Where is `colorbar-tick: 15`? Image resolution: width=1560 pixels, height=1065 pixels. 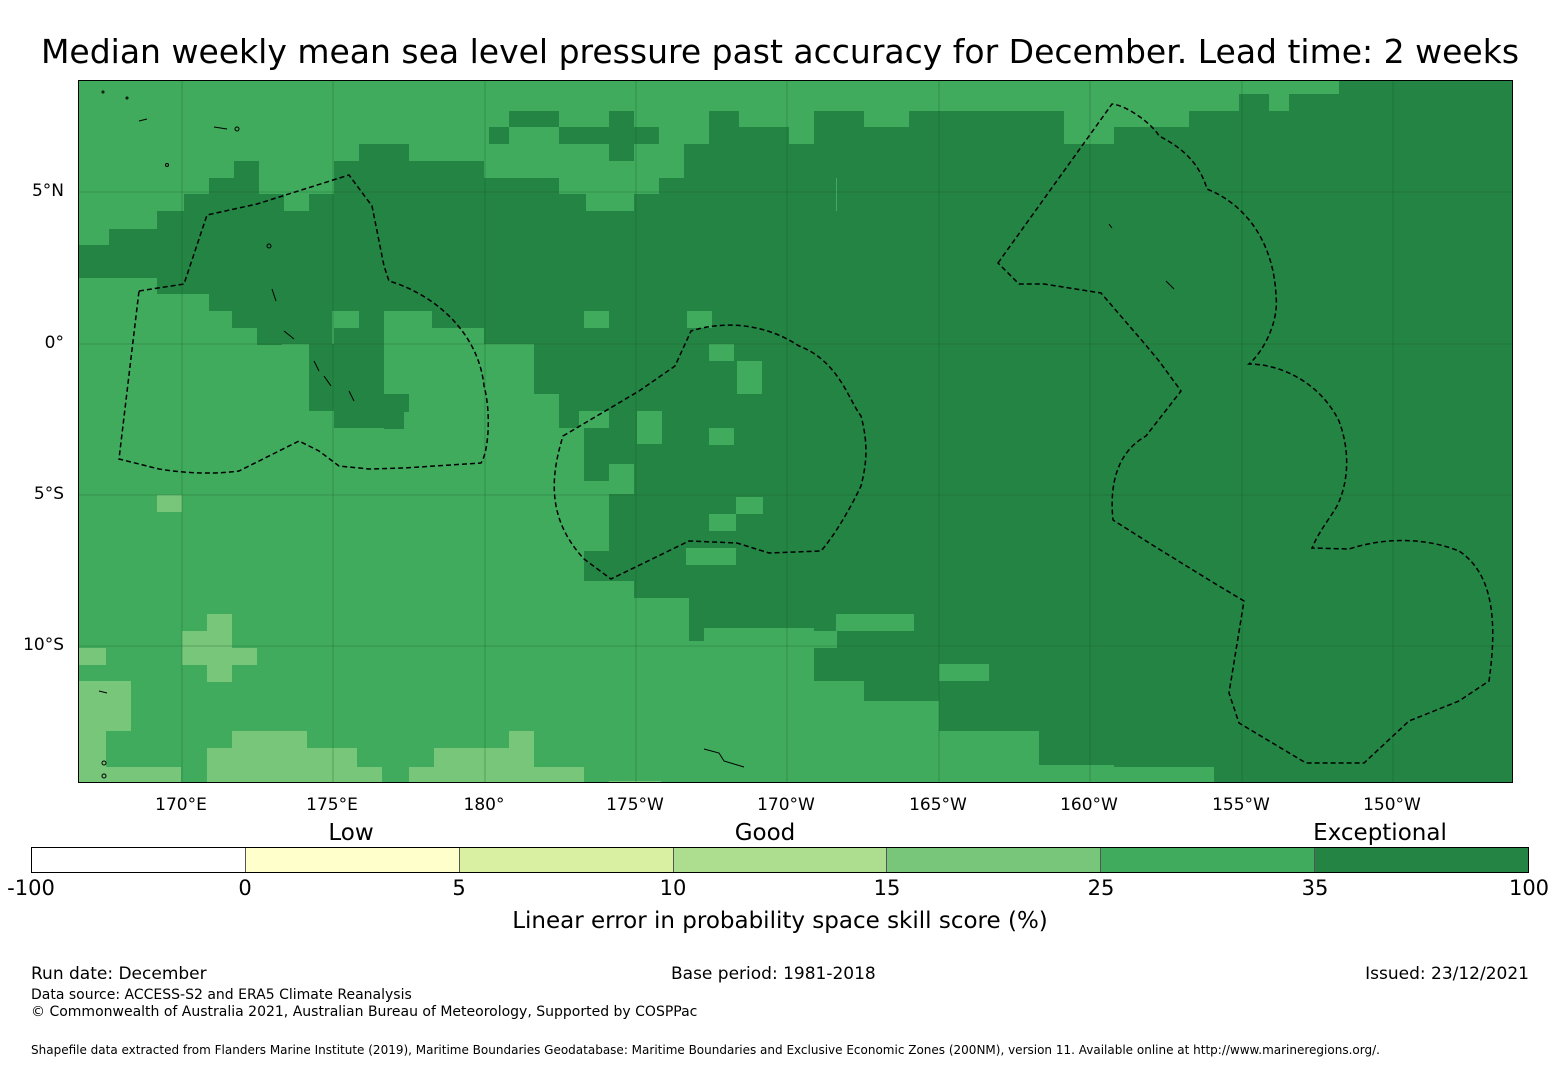
colorbar-tick: 15 is located at coordinates (887, 888).